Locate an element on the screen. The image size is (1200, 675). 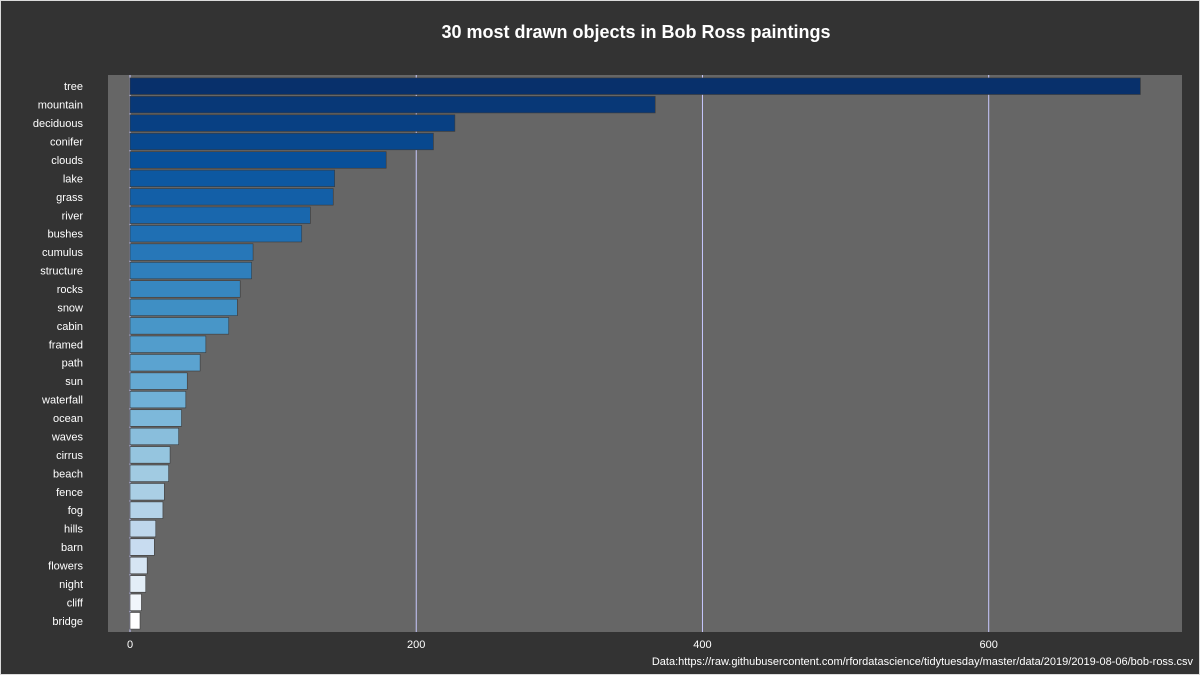
bar-bridge is located at coordinates (135, 621).